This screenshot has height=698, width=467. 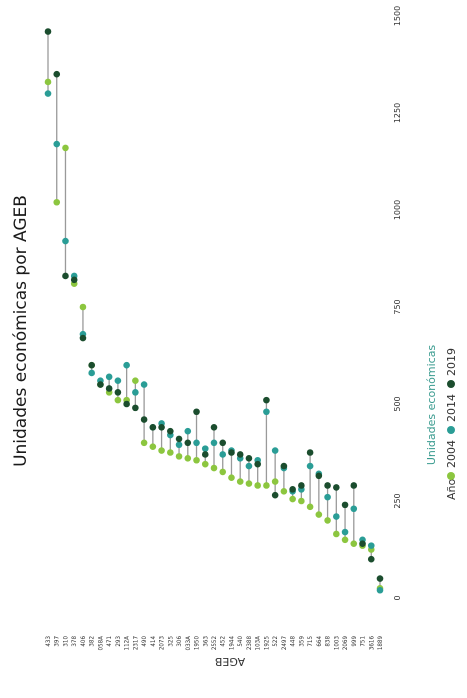 What do you see at coordinates (109, 641) in the screenshot?
I see `category-label: 471` at bounding box center [109, 641].